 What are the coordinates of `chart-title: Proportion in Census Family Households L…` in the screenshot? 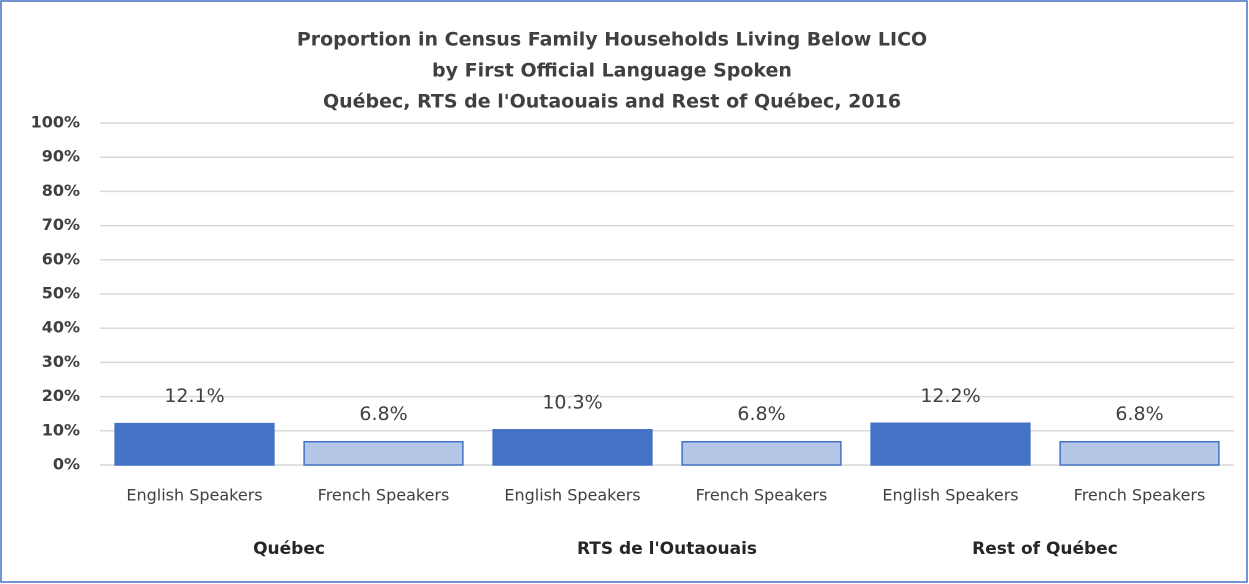 It's located at (612, 40).